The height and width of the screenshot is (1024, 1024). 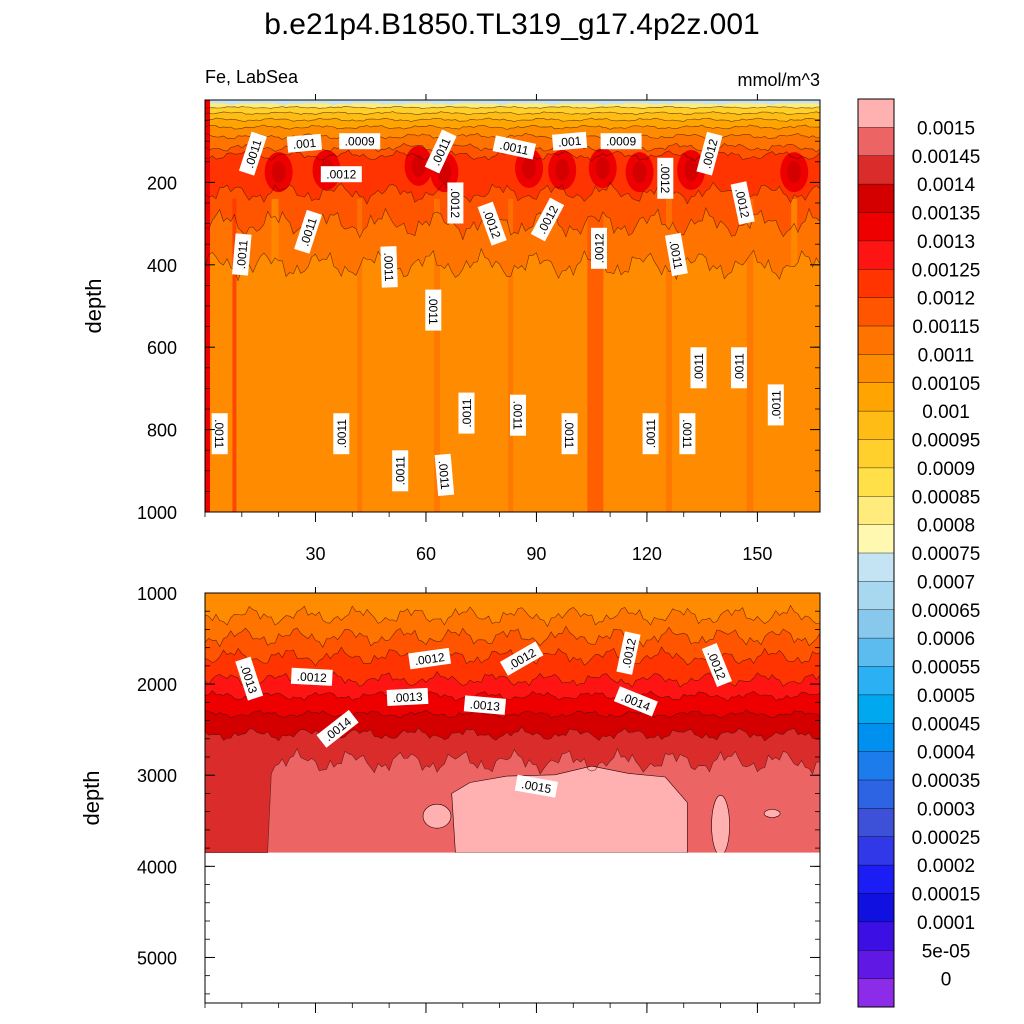 What do you see at coordinates (946, 185) in the screenshot?
I see `colorbar-label-2: 0.0014` at bounding box center [946, 185].